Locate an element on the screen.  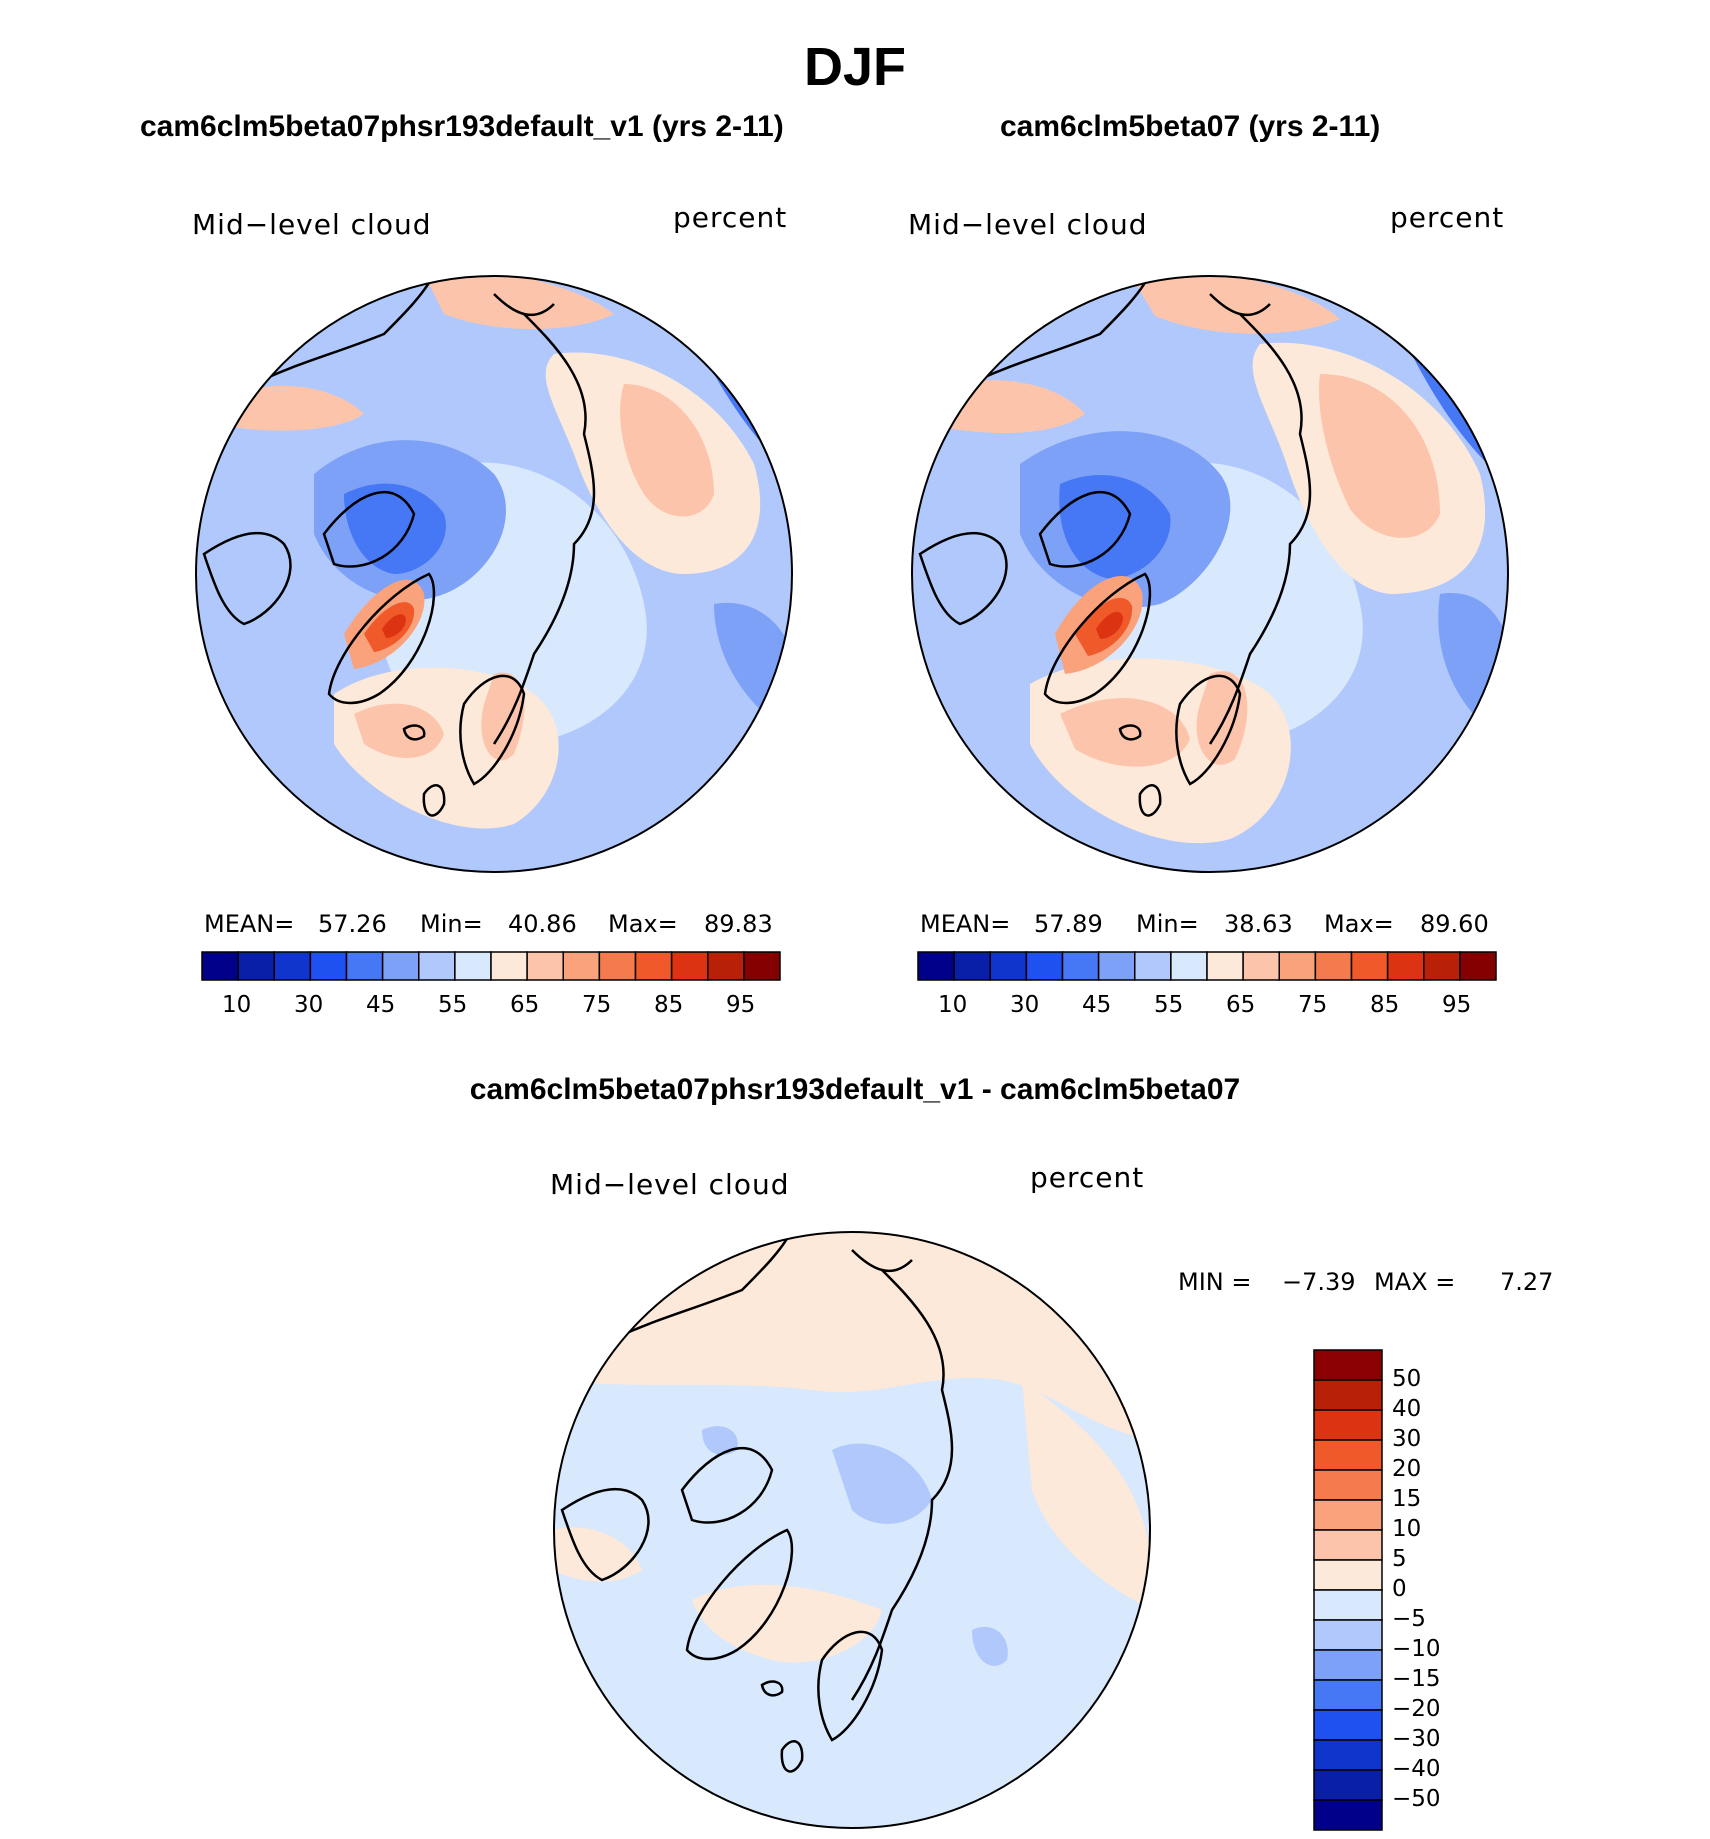
panel2-tick: 65 is located at coordinates (1241, 1005).